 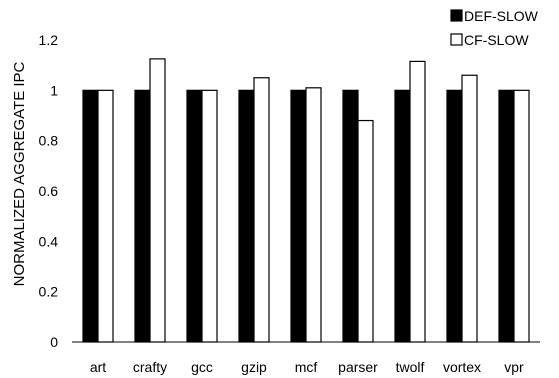 I want to click on x-tick-label: mcf, so click(x=306, y=367).